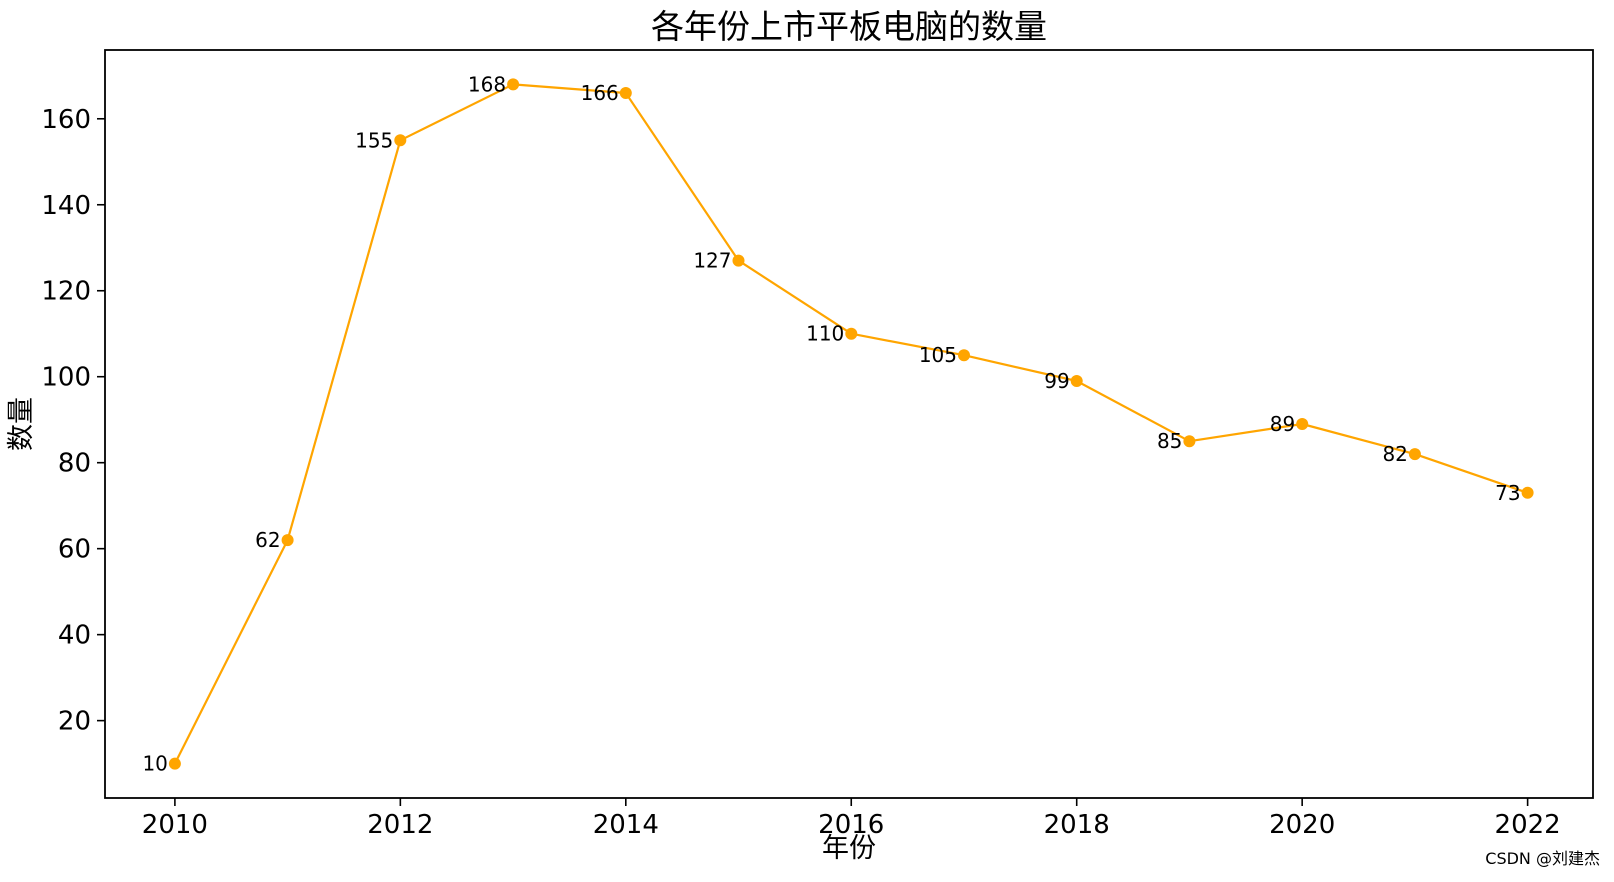 This screenshot has width=1614, height=882. What do you see at coordinates (66, 292) in the screenshot?
I see `y-tick-label: 120` at bounding box center [66, 292].